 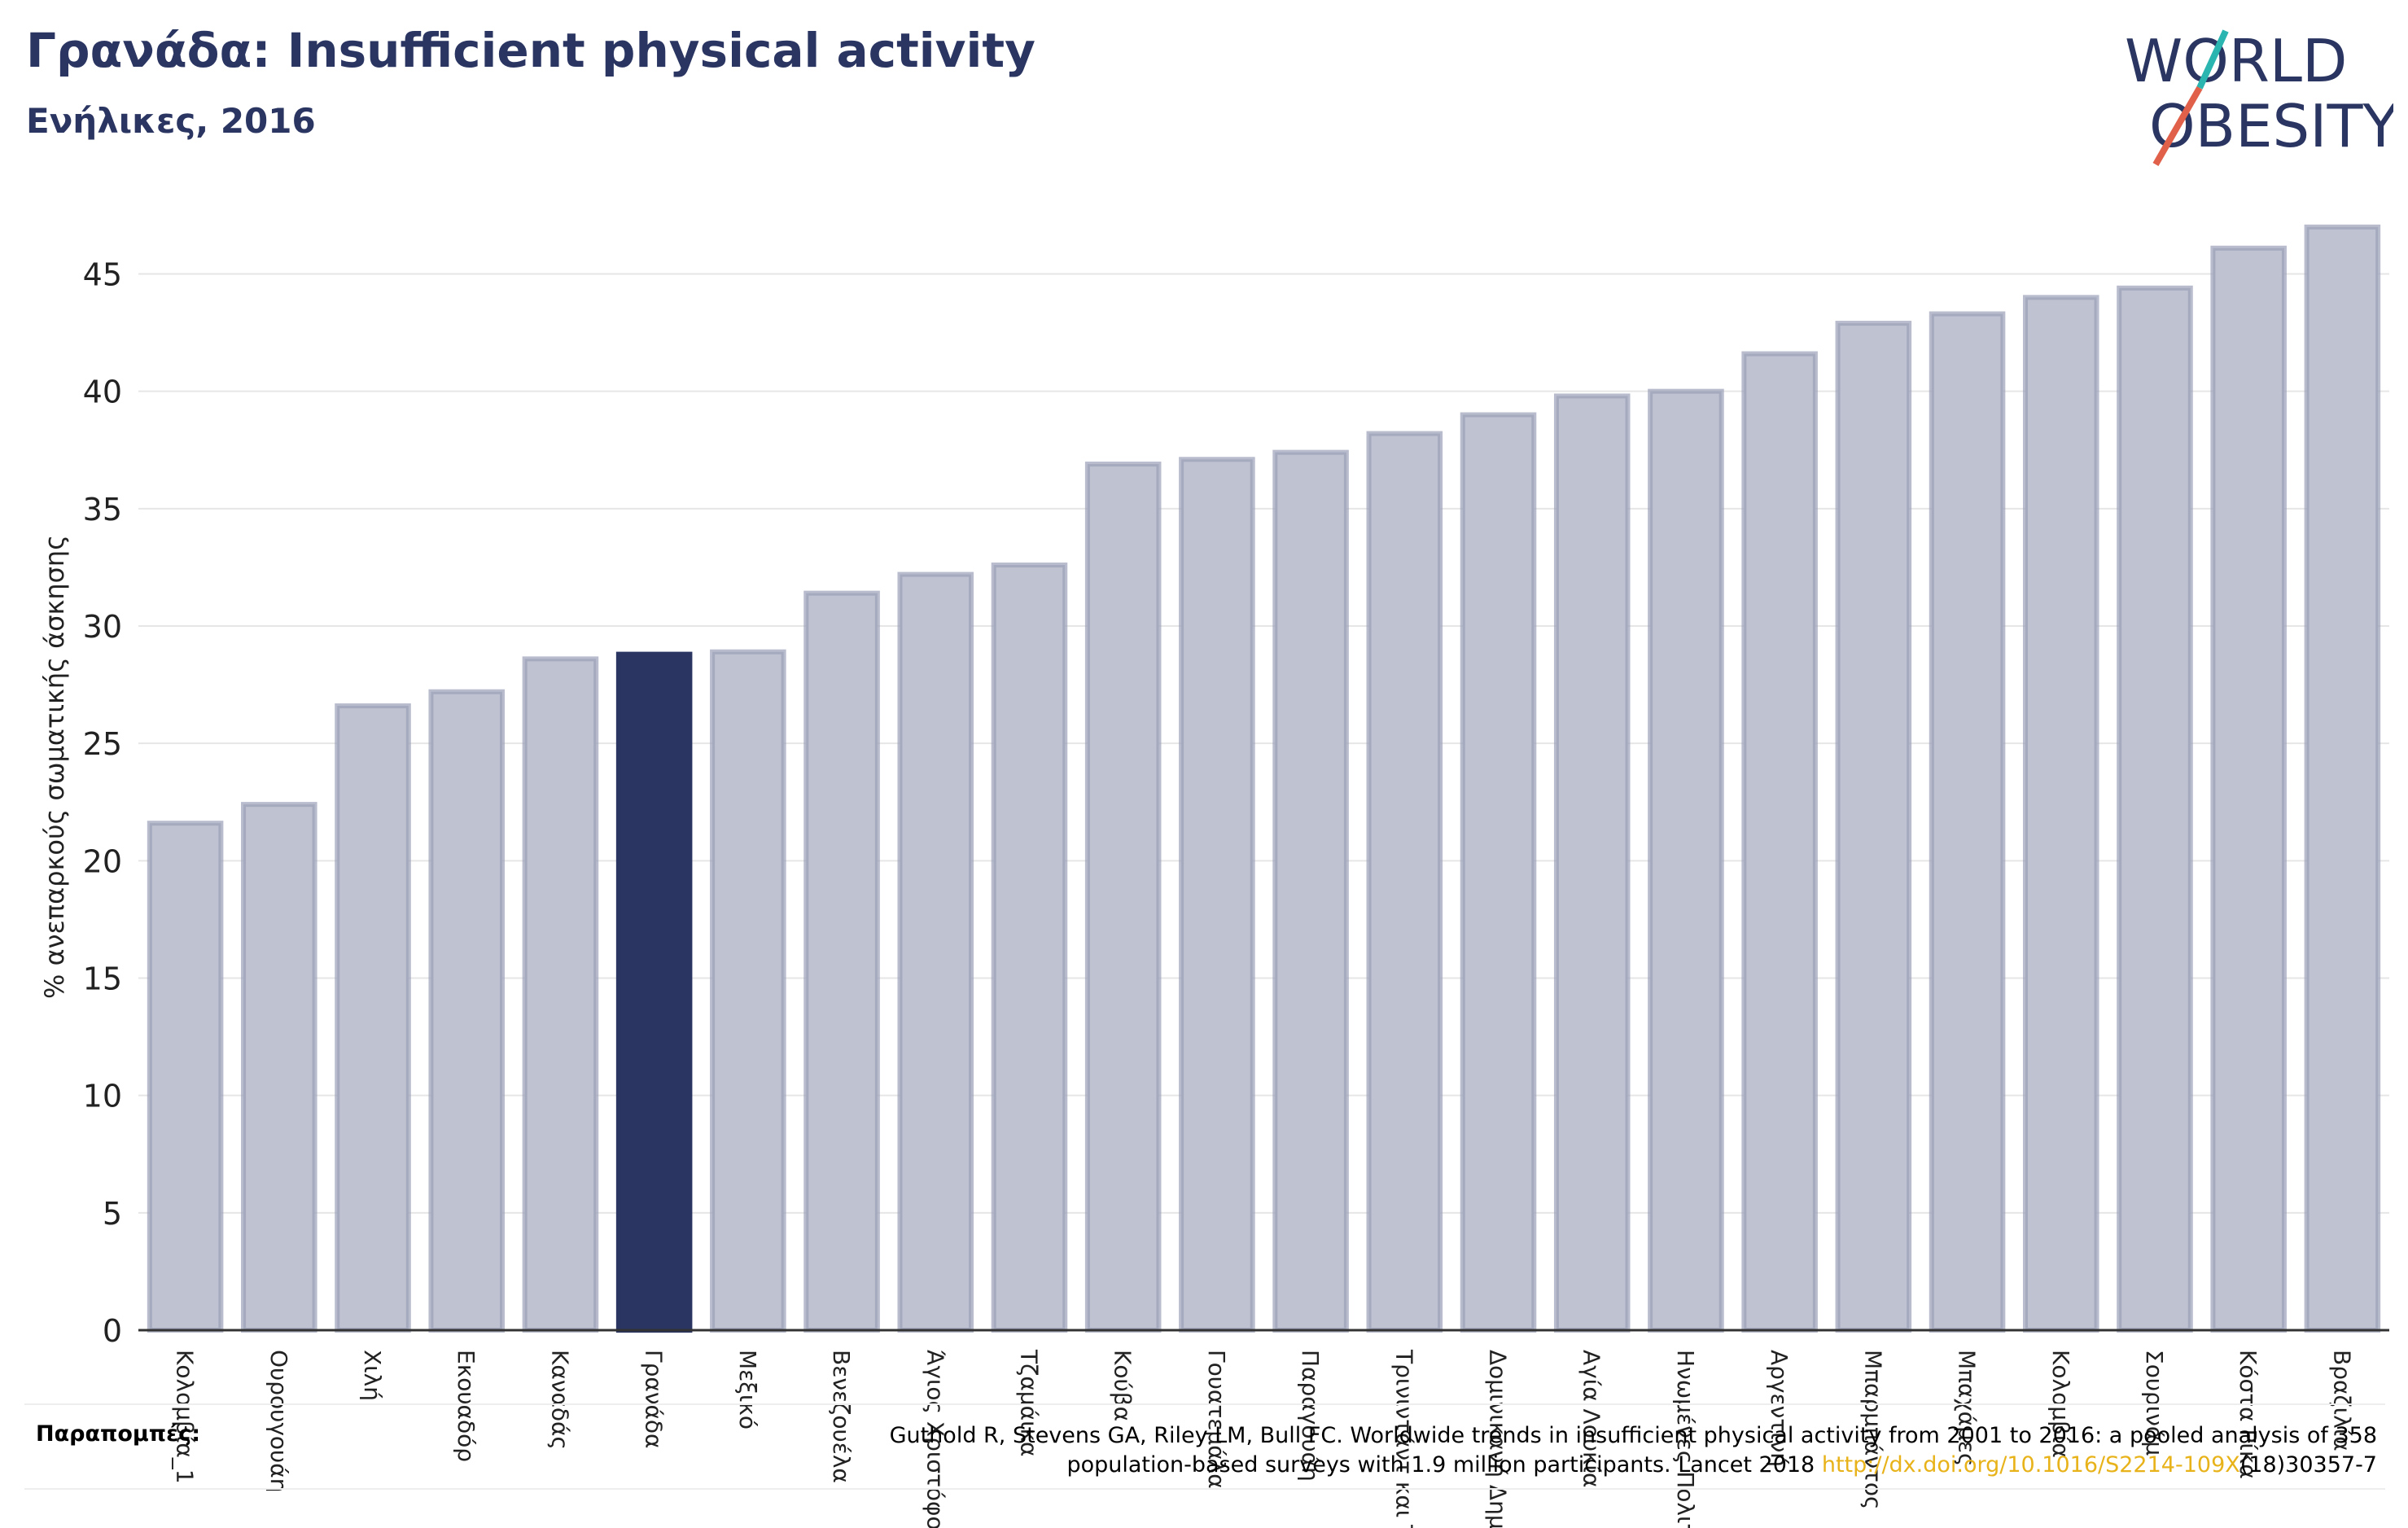 What do you see at coordinates (103, 861) in the screenshot?
I see `y-tick-label: 20` at bounding box center [103, 861].